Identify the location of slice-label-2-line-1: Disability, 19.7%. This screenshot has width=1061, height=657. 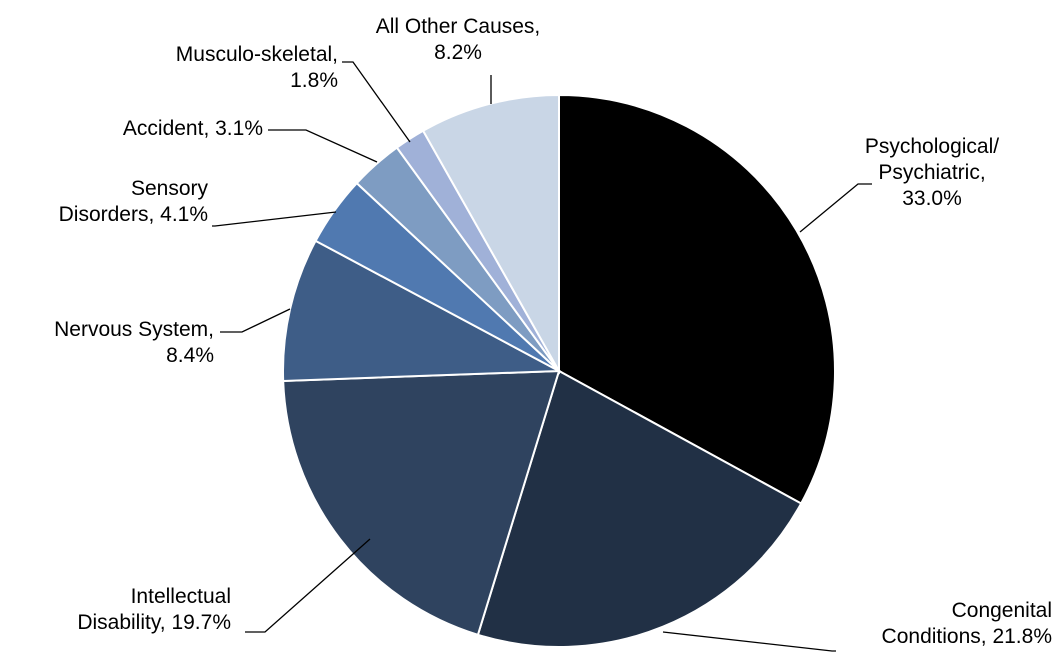
(154, 622).